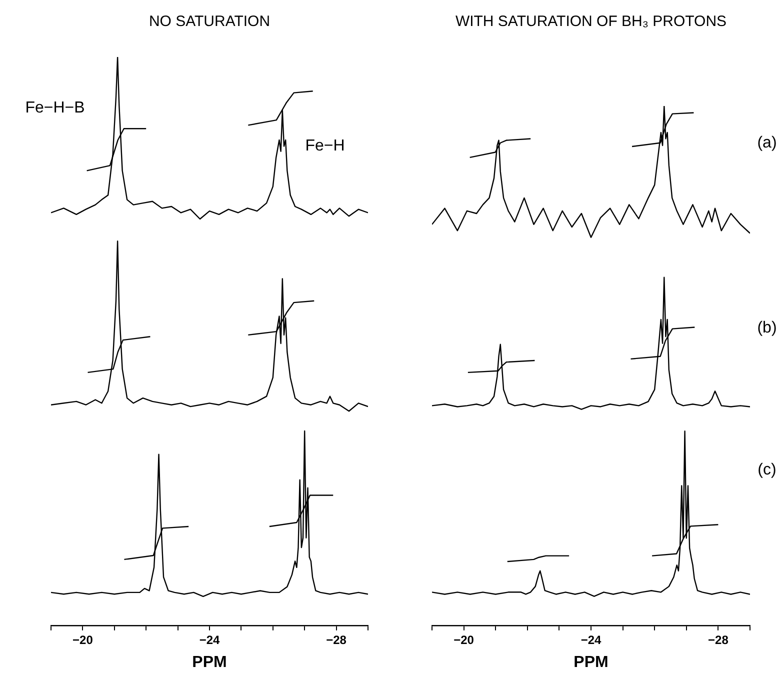 Image resolution: width=781 pixels, height=678 pixels. I want to click on annotation: Fe−H−B, so click(55, 107).